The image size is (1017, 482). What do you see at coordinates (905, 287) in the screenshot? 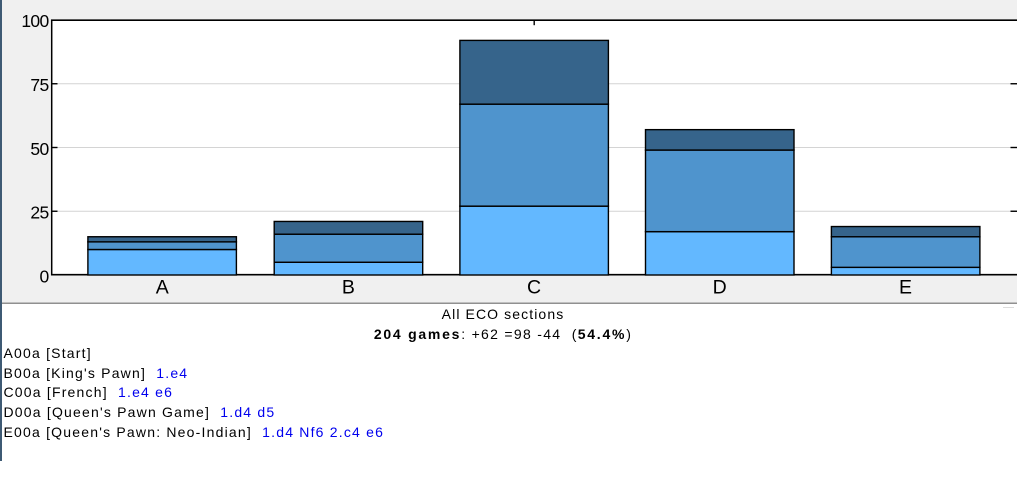
I see `svg-text: E` at bounding box center [905, 287].